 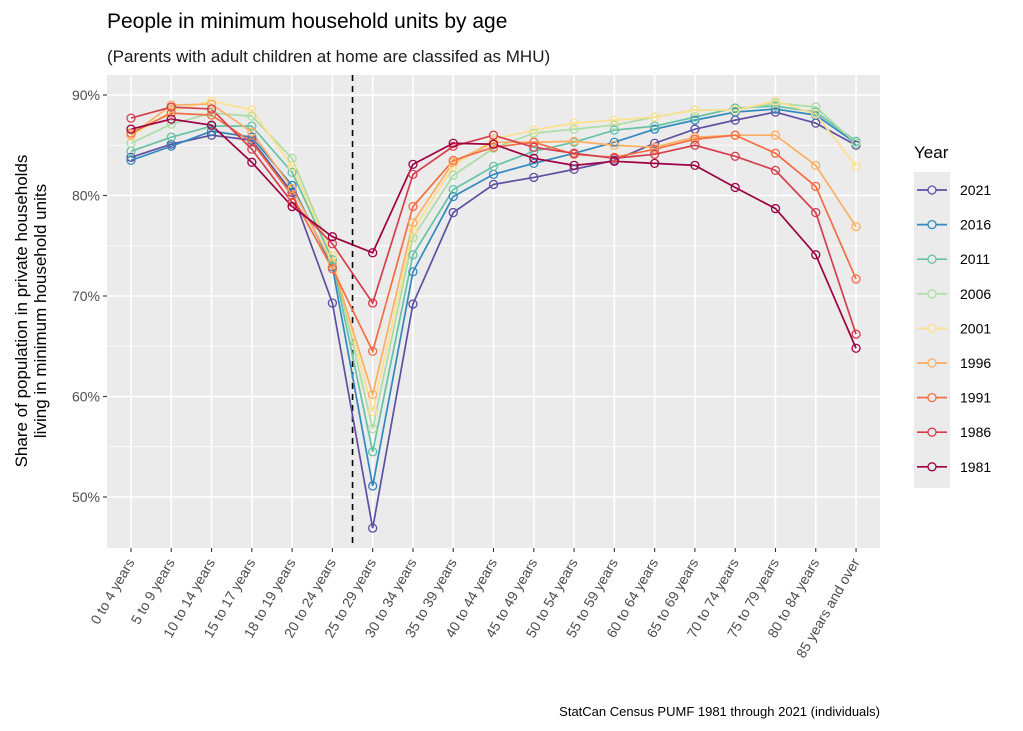 I want to click on legend-item-1991: 1991, so click(x=954, y=398).